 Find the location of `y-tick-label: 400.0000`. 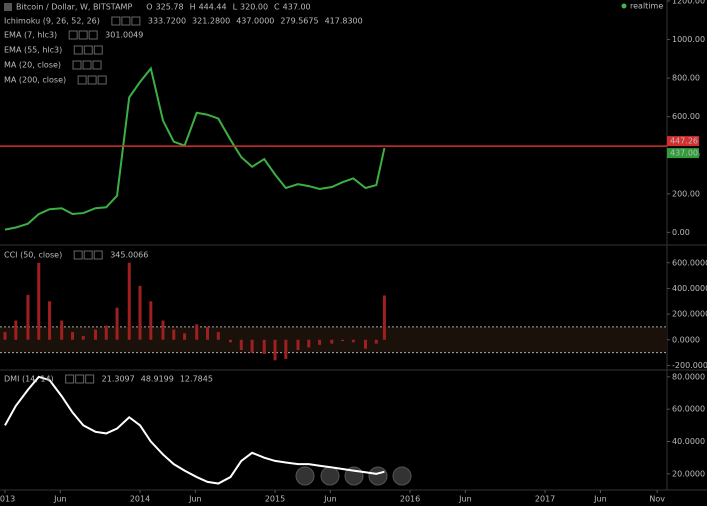

y-tick-label: 400.0000 is located at coordinates (689, 288).